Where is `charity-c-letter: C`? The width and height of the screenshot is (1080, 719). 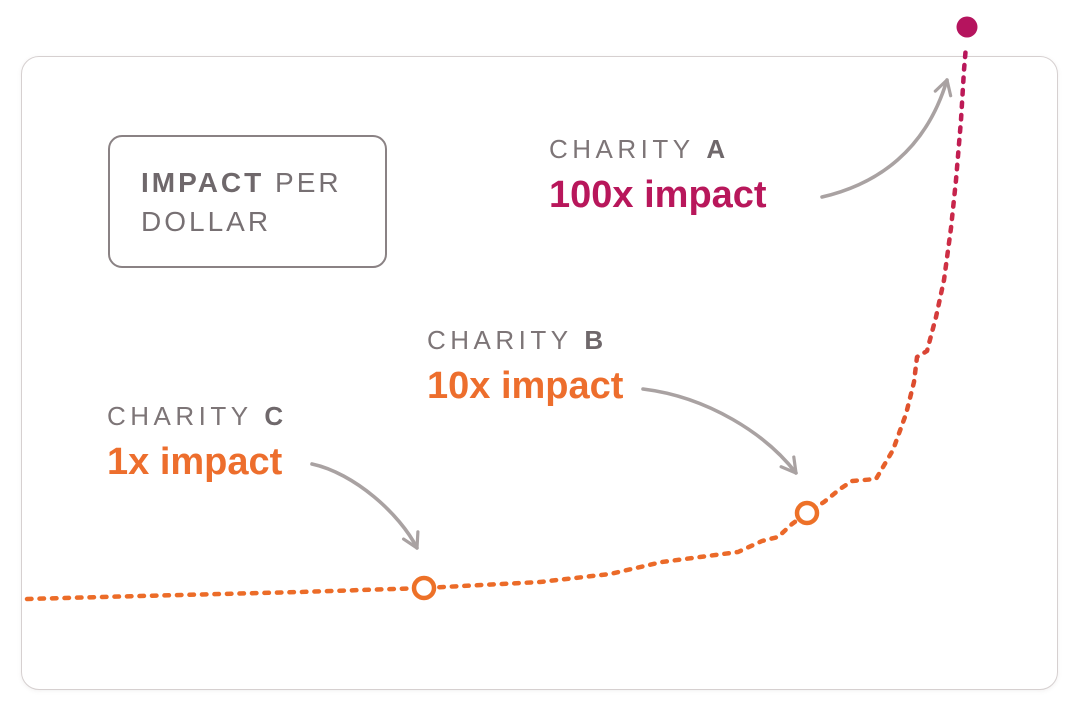 charity-c-letter: C is located at coordinates (276, 416).